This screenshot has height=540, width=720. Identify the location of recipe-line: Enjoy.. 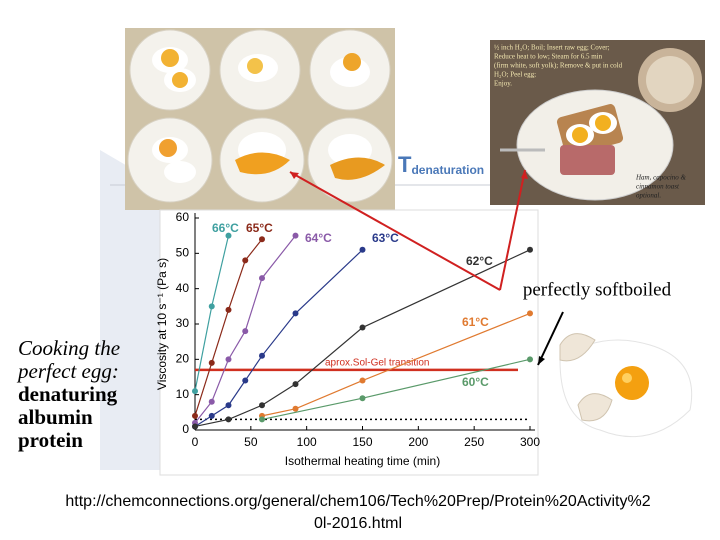
(503, 84).